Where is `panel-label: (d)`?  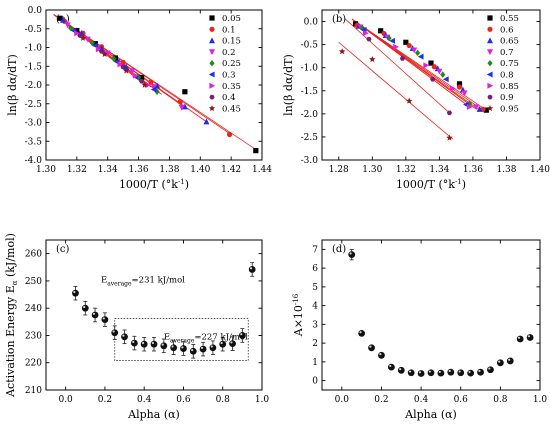 panel-label: (d) is located at coordinates (339, 249).